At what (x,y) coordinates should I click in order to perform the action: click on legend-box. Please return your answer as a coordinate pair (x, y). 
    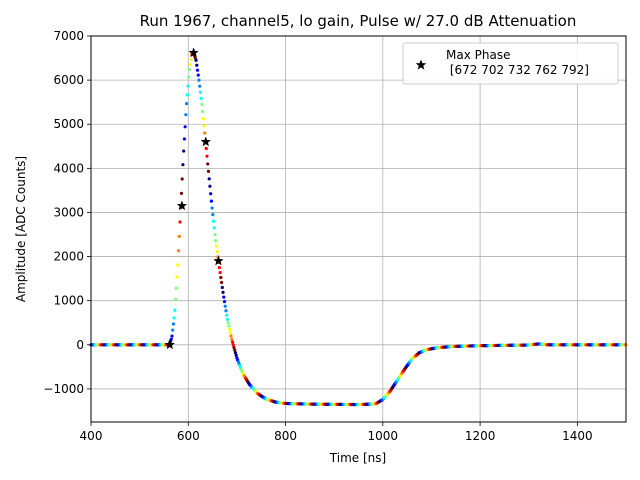
    Looking at the image, I should click on (510, 63).